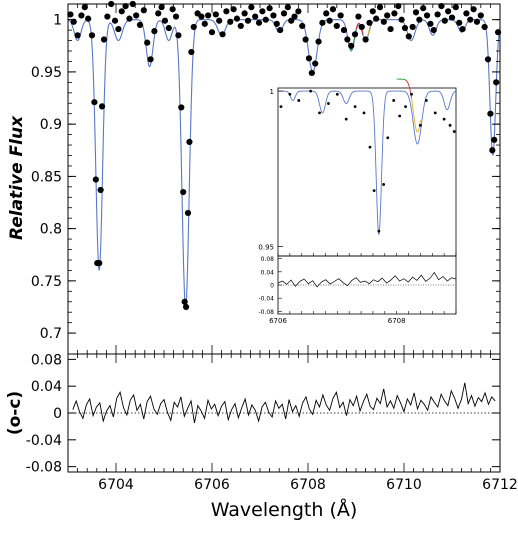 Image resolution: width=518 pixels, height=545 pixels. I want to click on y-tick-label-0: 0.7, so click(51, 334).